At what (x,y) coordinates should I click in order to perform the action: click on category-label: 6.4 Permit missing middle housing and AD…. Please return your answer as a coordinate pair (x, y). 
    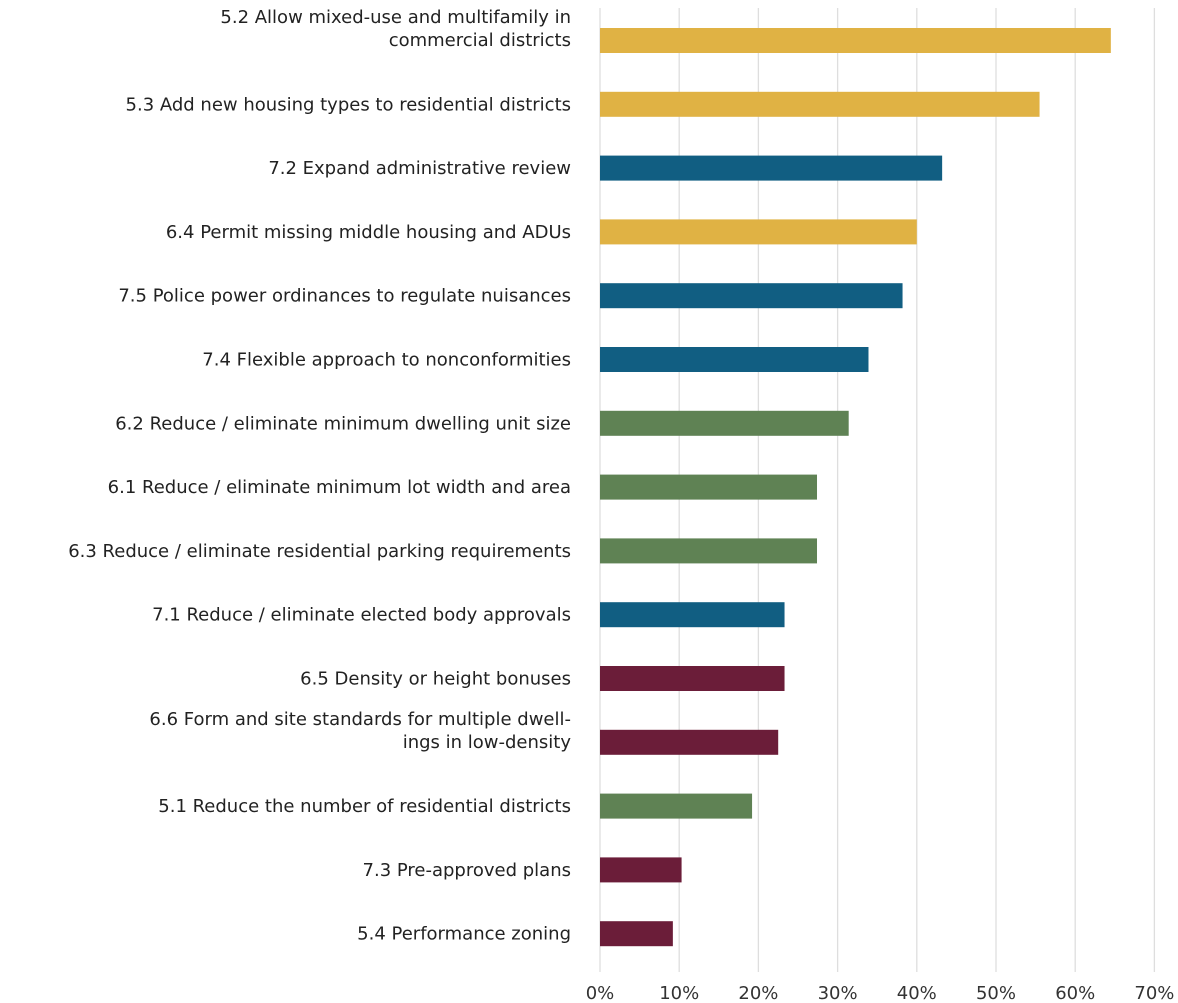
    Looking at the image, I should click on (368, 232).